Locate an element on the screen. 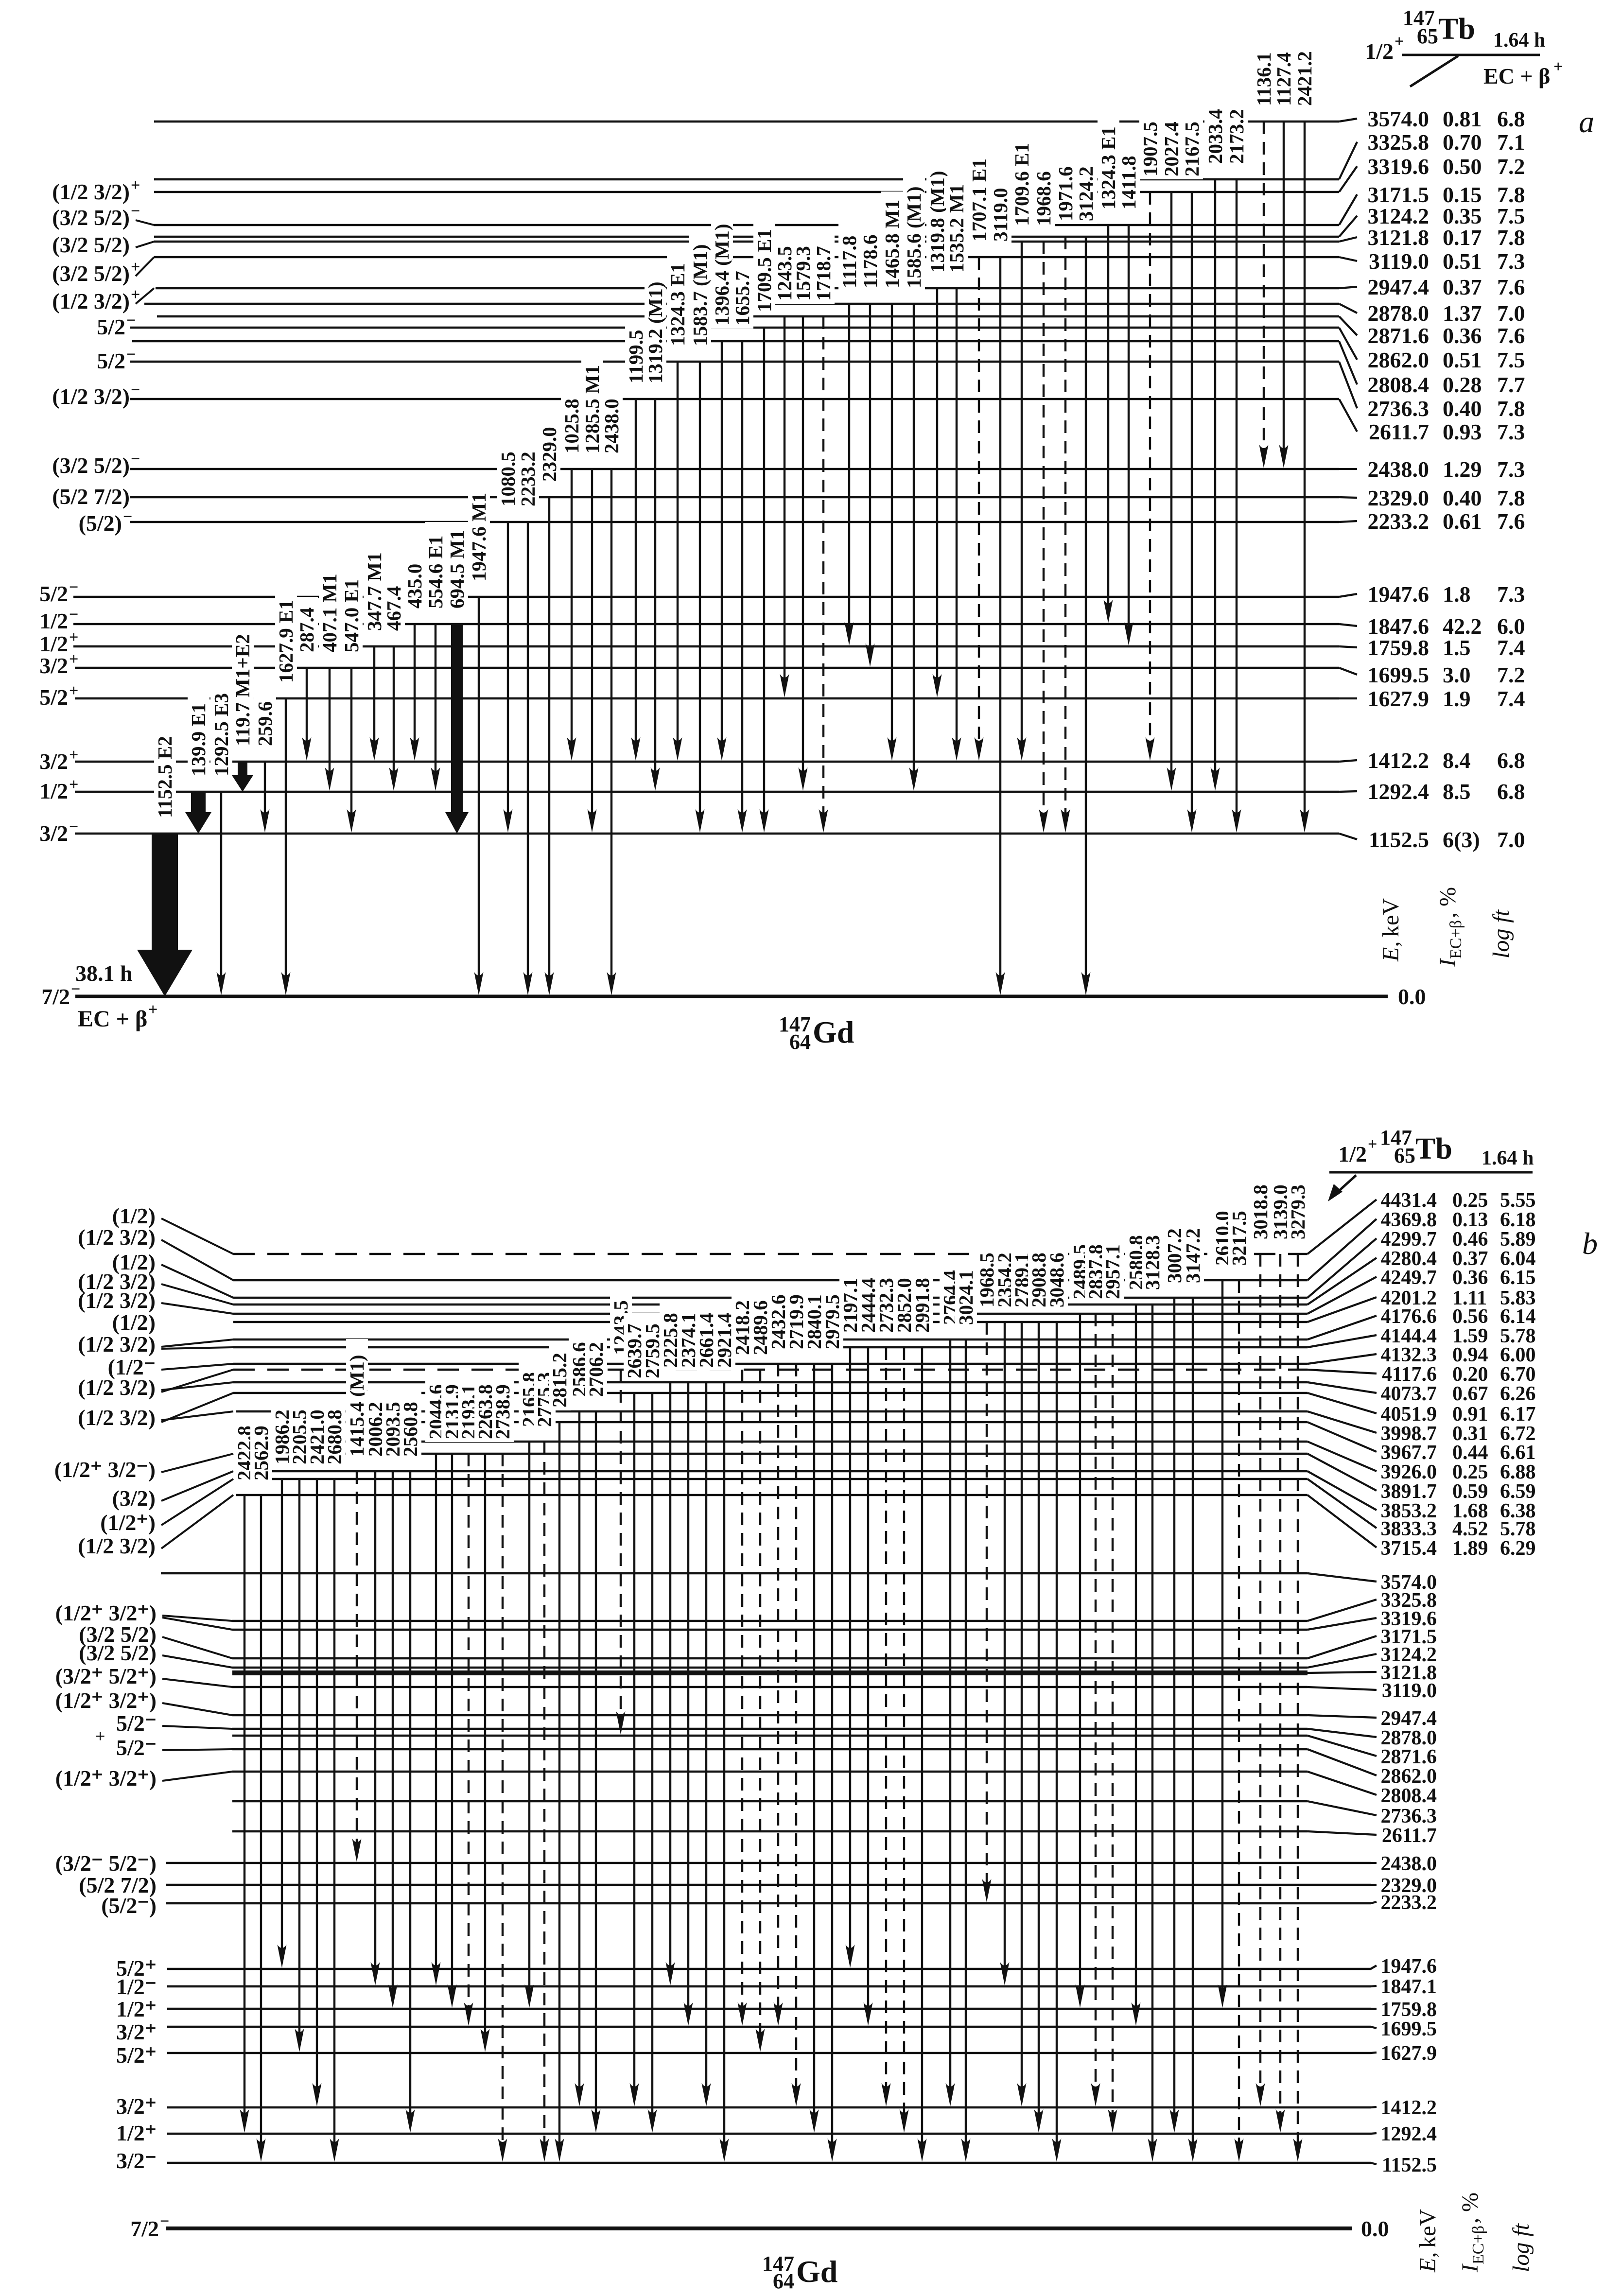  svg-text: 0.51 is located at coordinates (1462, 360).